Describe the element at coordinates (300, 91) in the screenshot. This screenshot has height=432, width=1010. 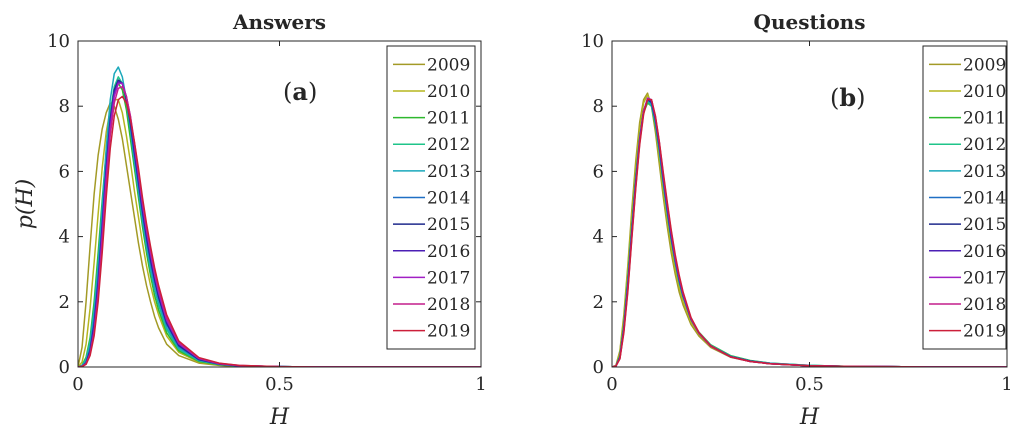
I see `panel-label: (a)` at that location.